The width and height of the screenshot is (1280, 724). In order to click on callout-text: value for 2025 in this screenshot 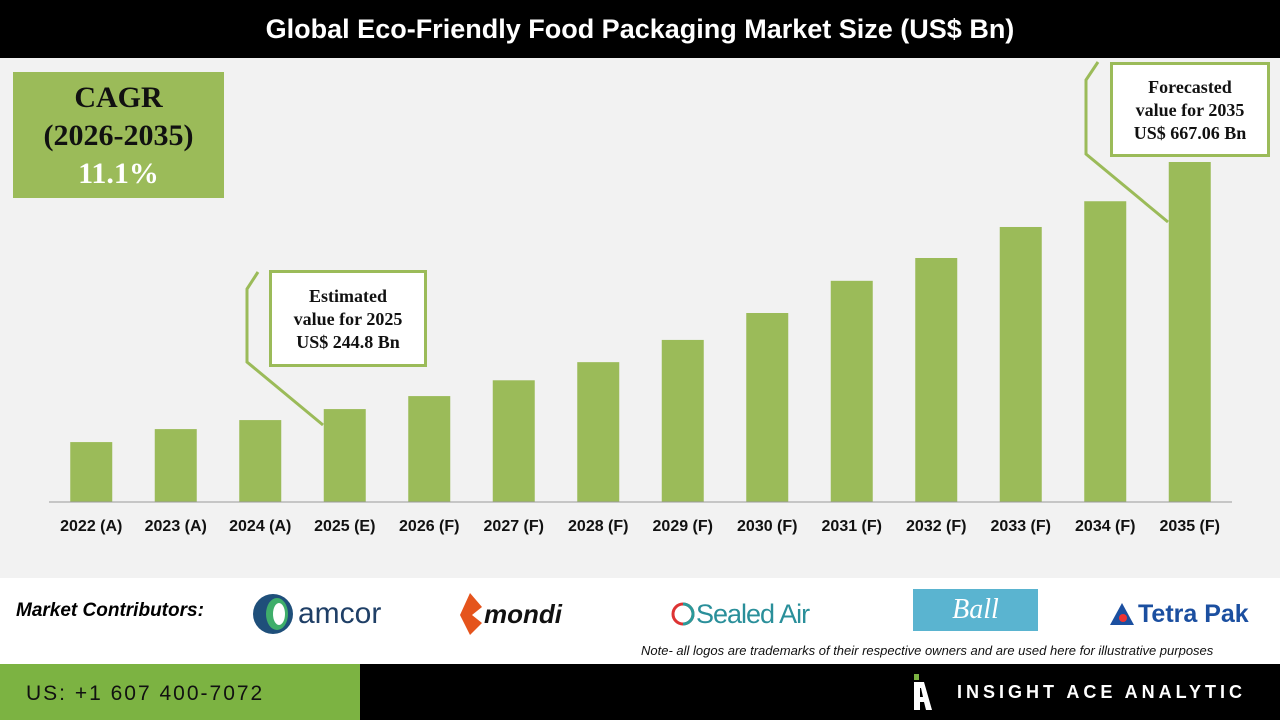, I will do `click(348, 319)`.